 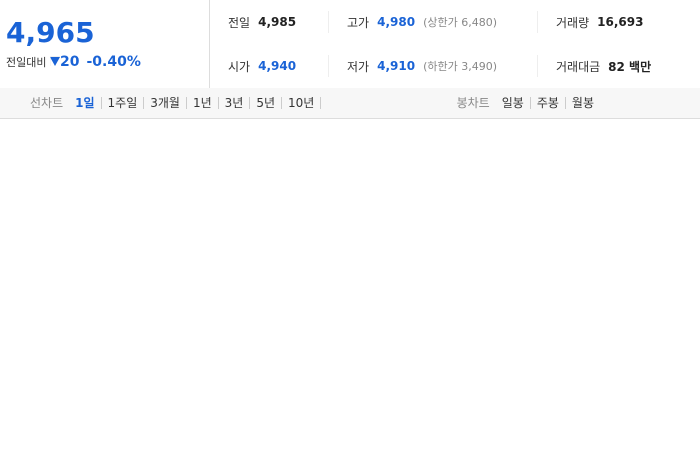 I want to click on tab-group-label: 봉차트, so click(x=473, y=103).